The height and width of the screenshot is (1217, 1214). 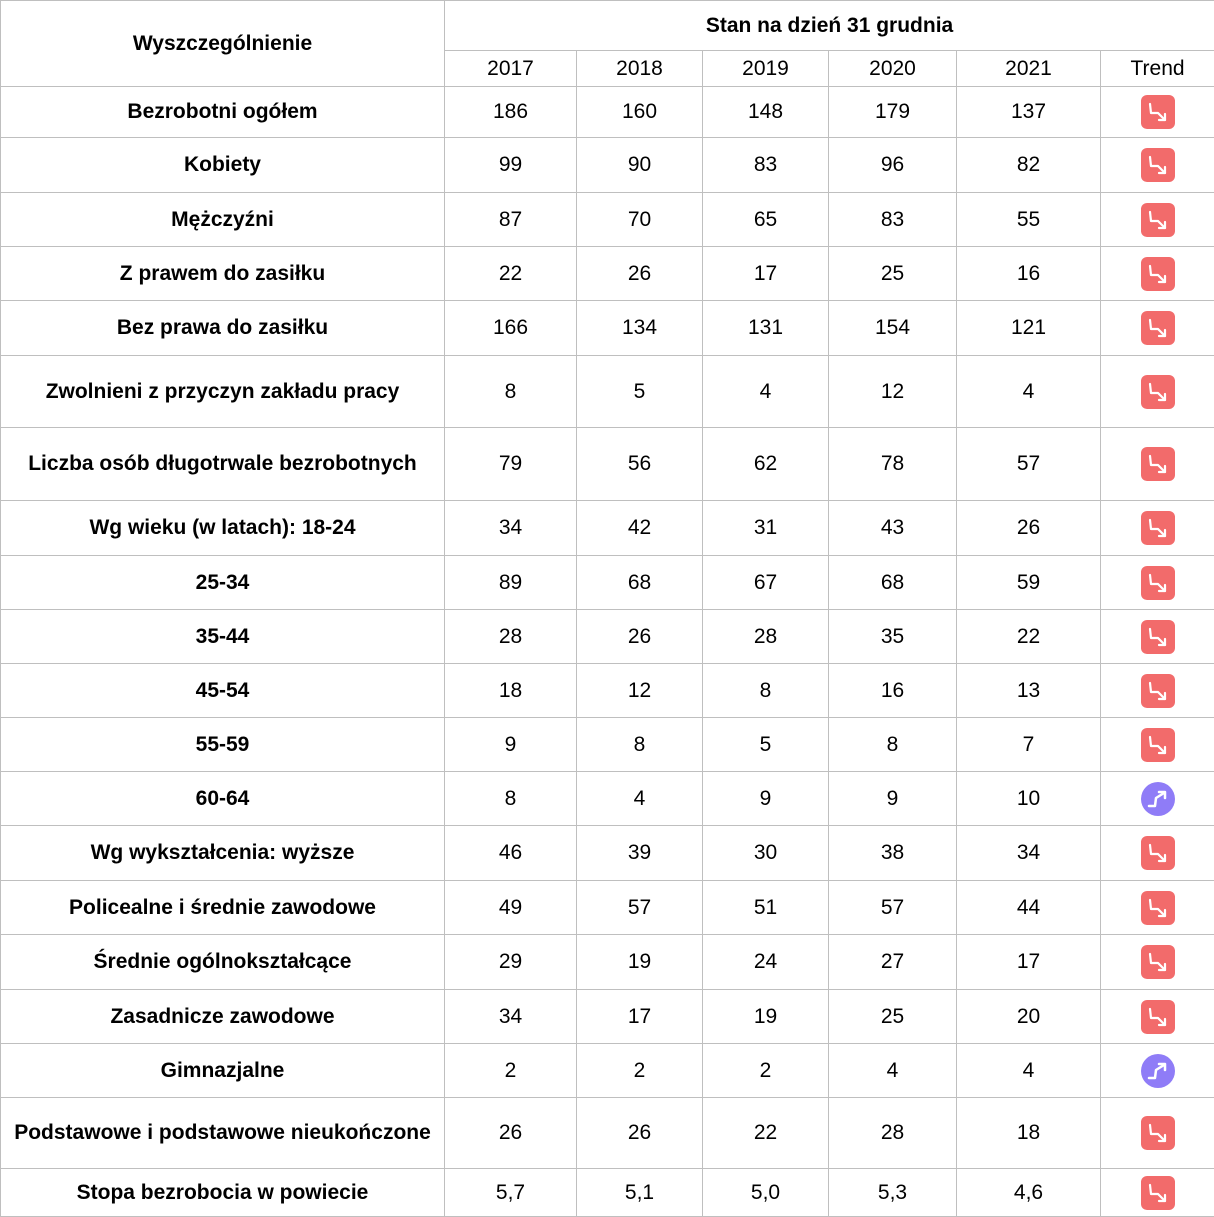 What do you see at coordinates (766, 853) in the screenshot?
I see `cell-value: 30` at bounding box center [766, 853].